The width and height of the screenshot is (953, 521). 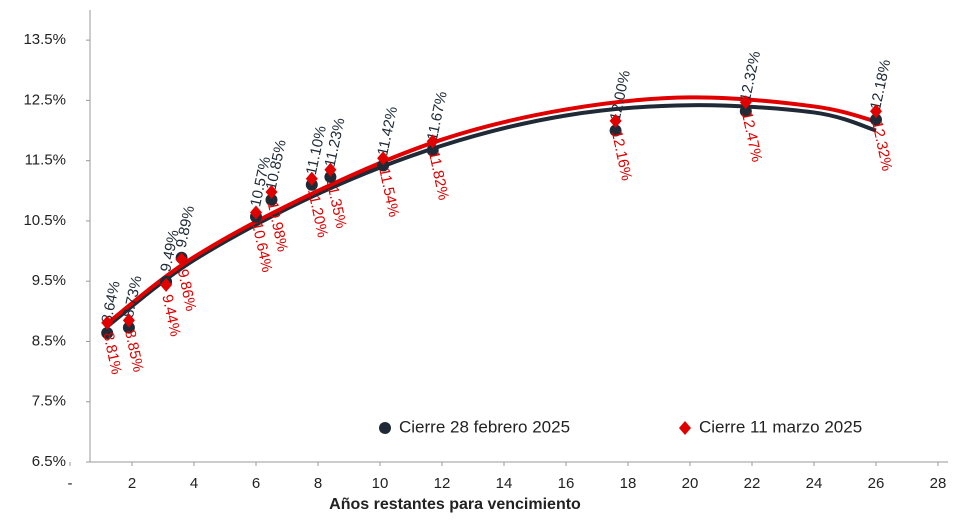 What do you see at coordinates (880, 84) in the screenshot?
I see `data-label: 12.18%` at bounding box center [880, 84].